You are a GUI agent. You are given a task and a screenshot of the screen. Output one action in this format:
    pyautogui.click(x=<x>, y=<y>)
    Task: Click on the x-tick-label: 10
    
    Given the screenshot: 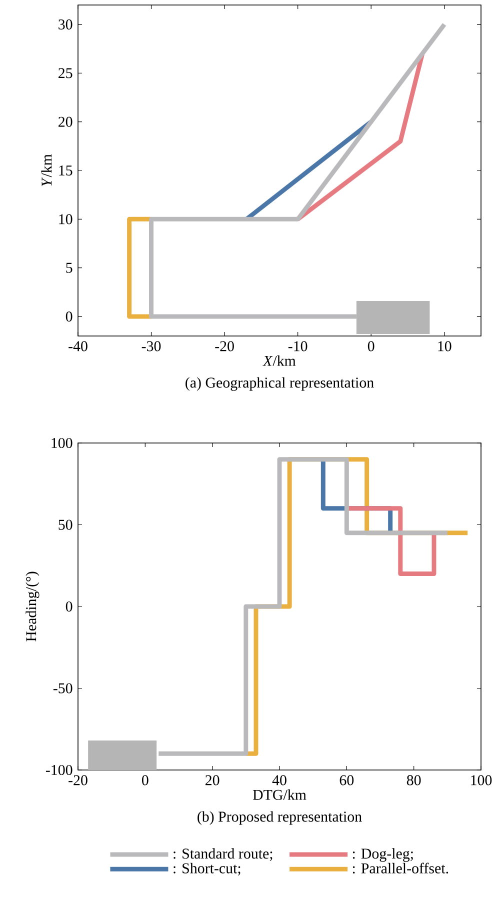 What is the action you would take?
    pyautogui.click(x=445, y=346)
    